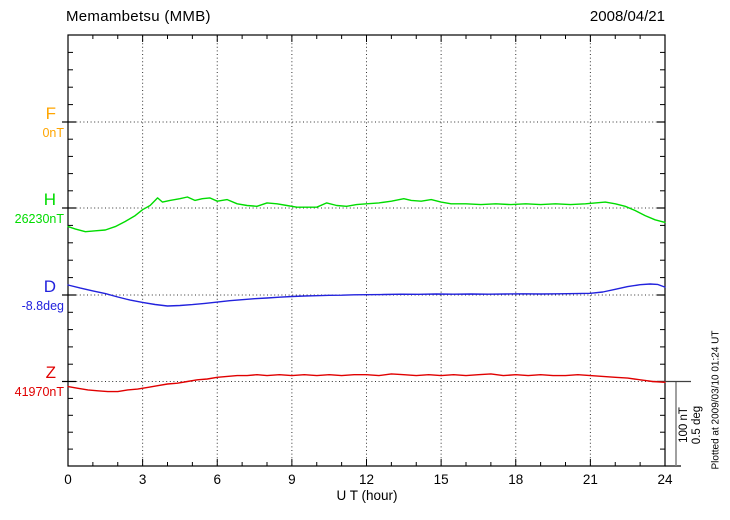 The image size is (730, 520). Describe the element at coordinates (50, 113) in the screenshot. I see `component-label-F: F` at that location.